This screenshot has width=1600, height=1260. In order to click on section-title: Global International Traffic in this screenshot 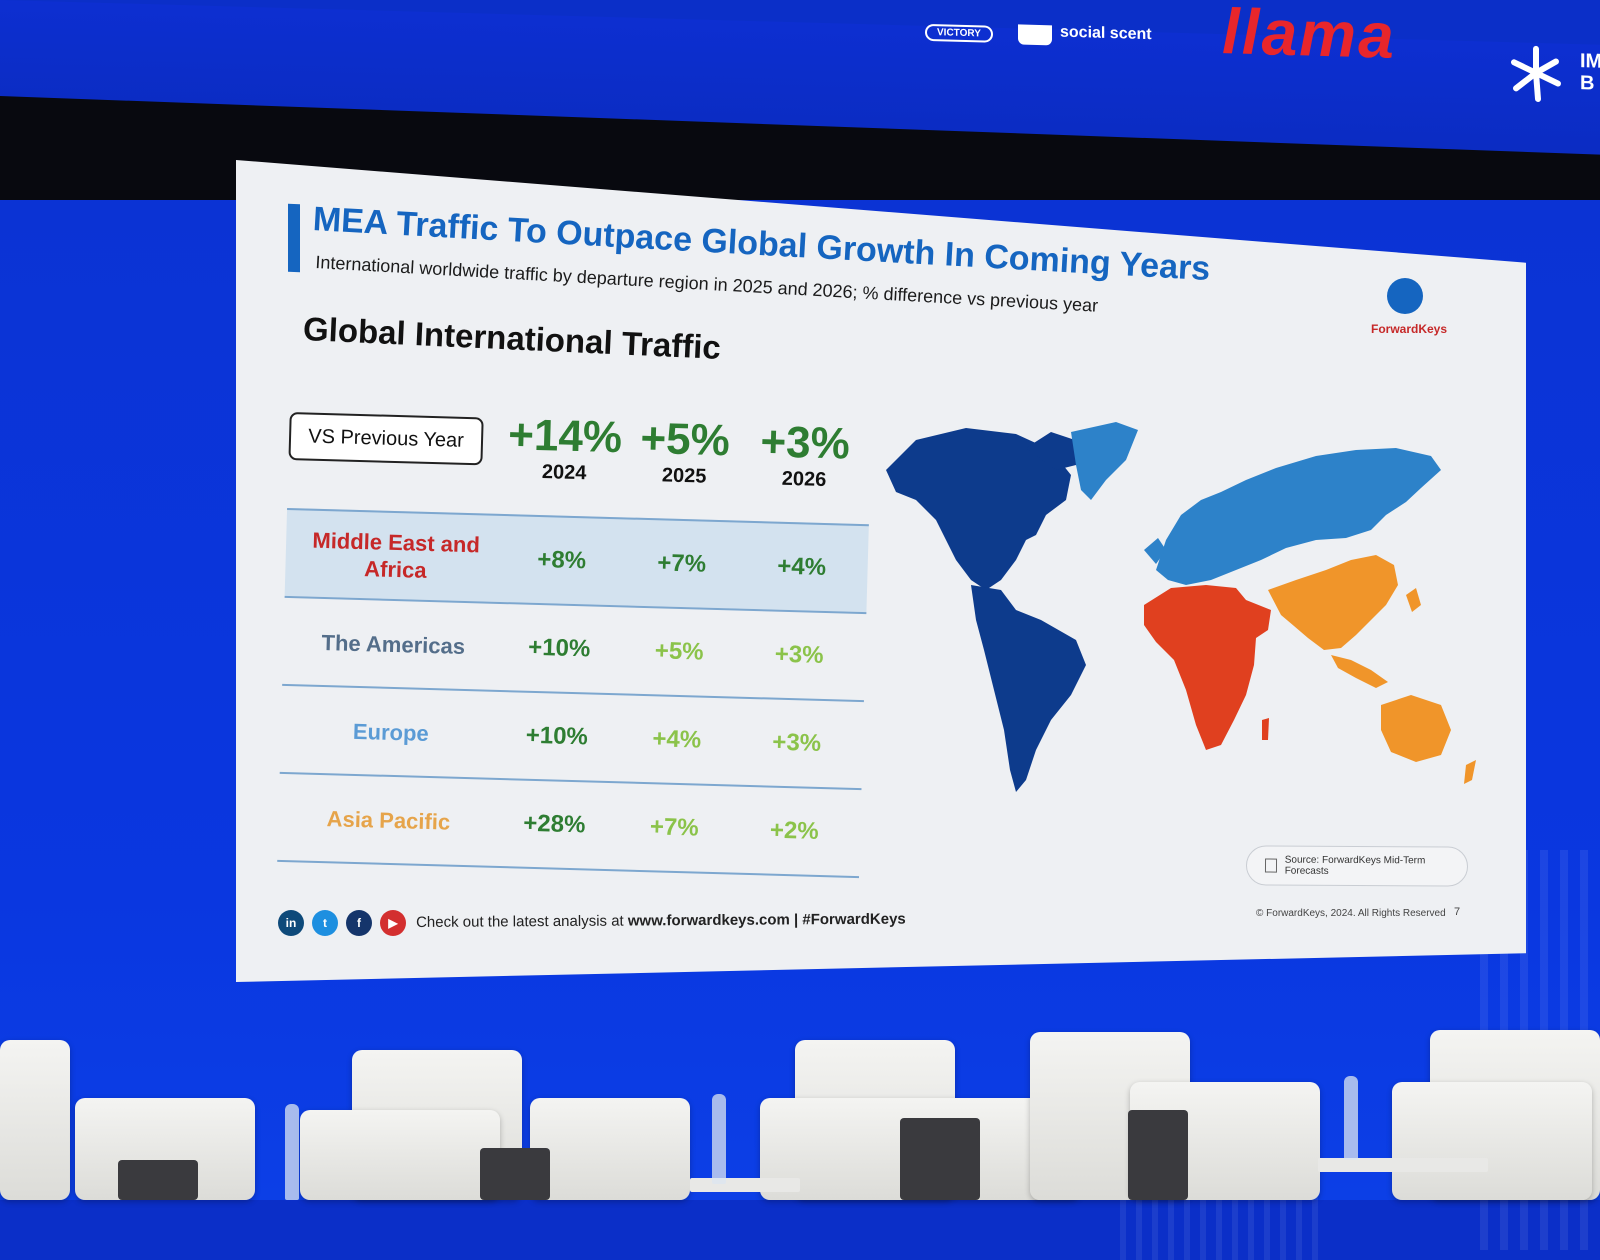, I will do `click(512, 338)`.